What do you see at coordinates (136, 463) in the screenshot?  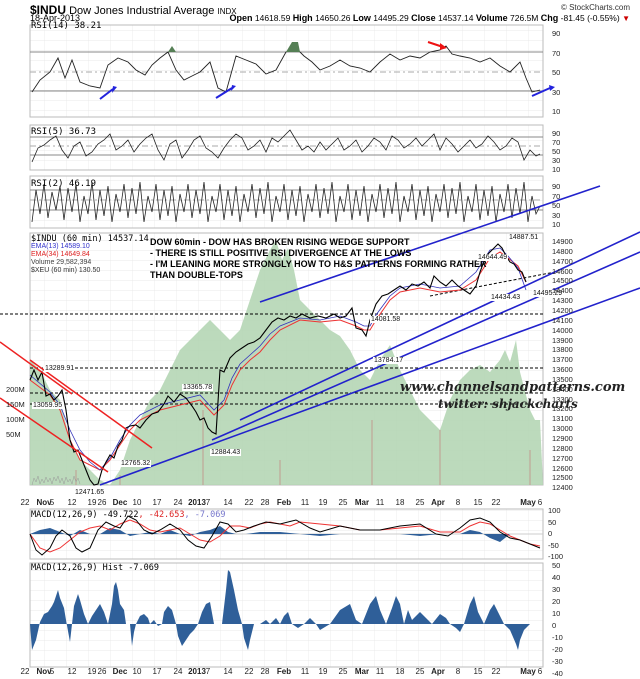 I see `price-label: 12765.32` at bounding box center [136, 463].